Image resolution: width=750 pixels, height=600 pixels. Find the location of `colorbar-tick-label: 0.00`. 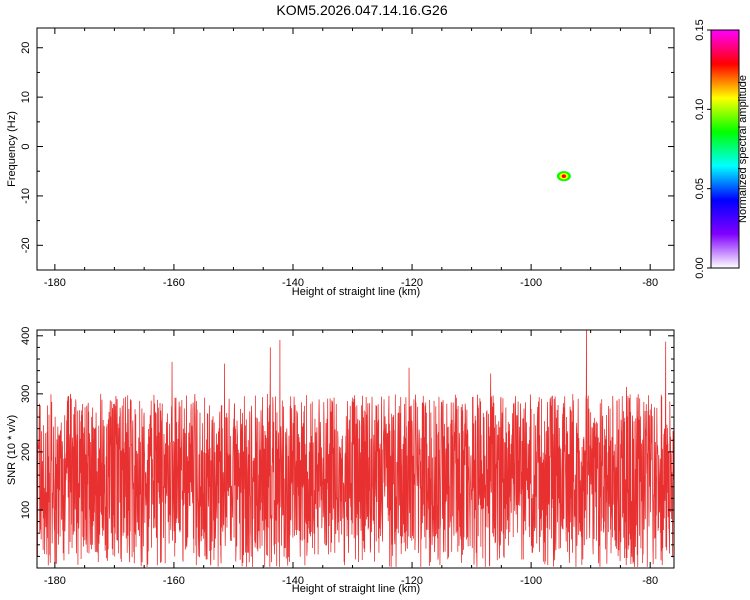

colorbar-tick-label: 0.00 is located at coordinates (700, 267).